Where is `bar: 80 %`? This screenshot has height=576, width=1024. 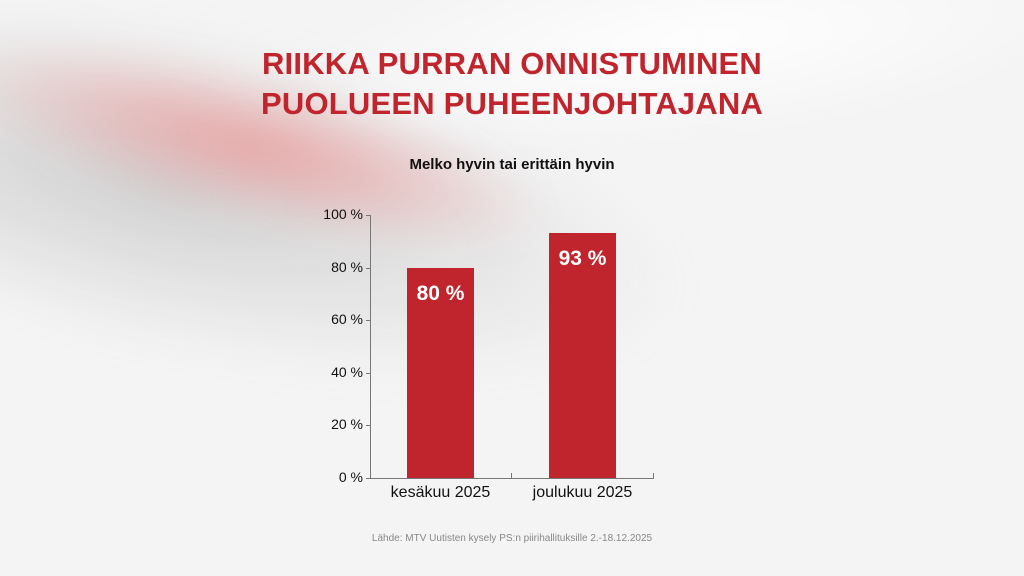 bar: 80 % is located at coordinates (440, 372).